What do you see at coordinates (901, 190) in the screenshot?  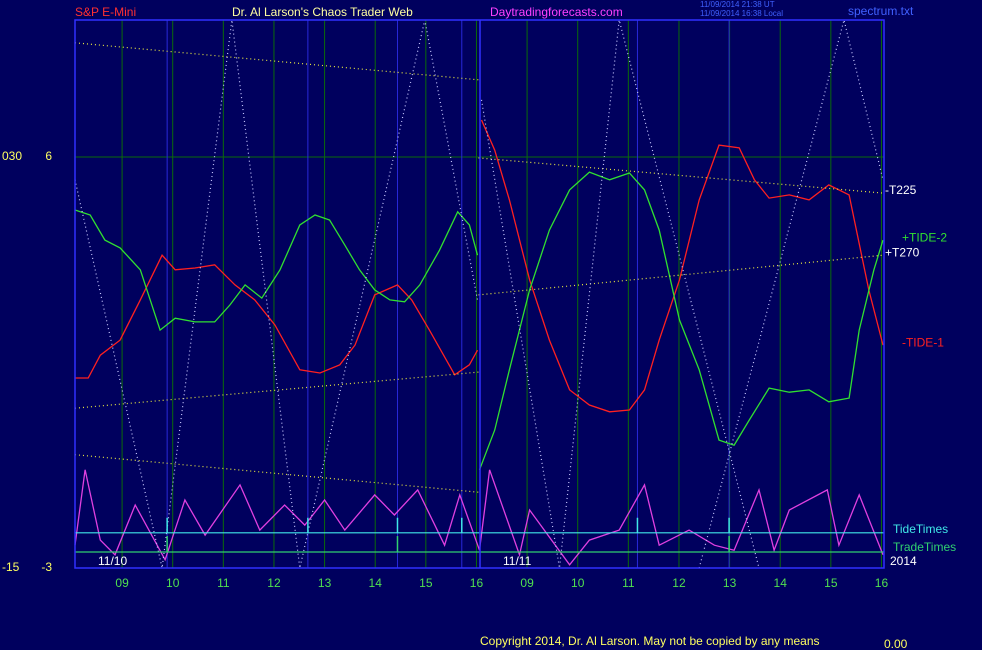 I see `series-label: -T225` at bounding box center [901, 190].